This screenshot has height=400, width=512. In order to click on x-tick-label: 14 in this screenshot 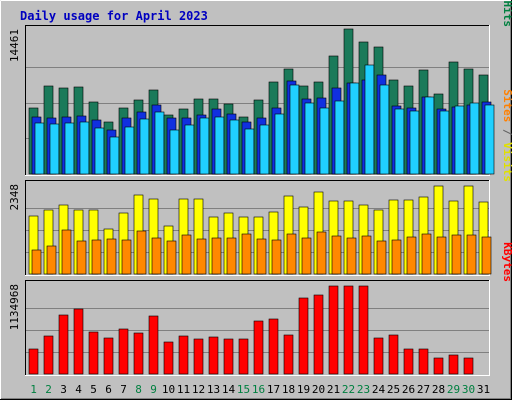, I will do `click(229, 389)`.